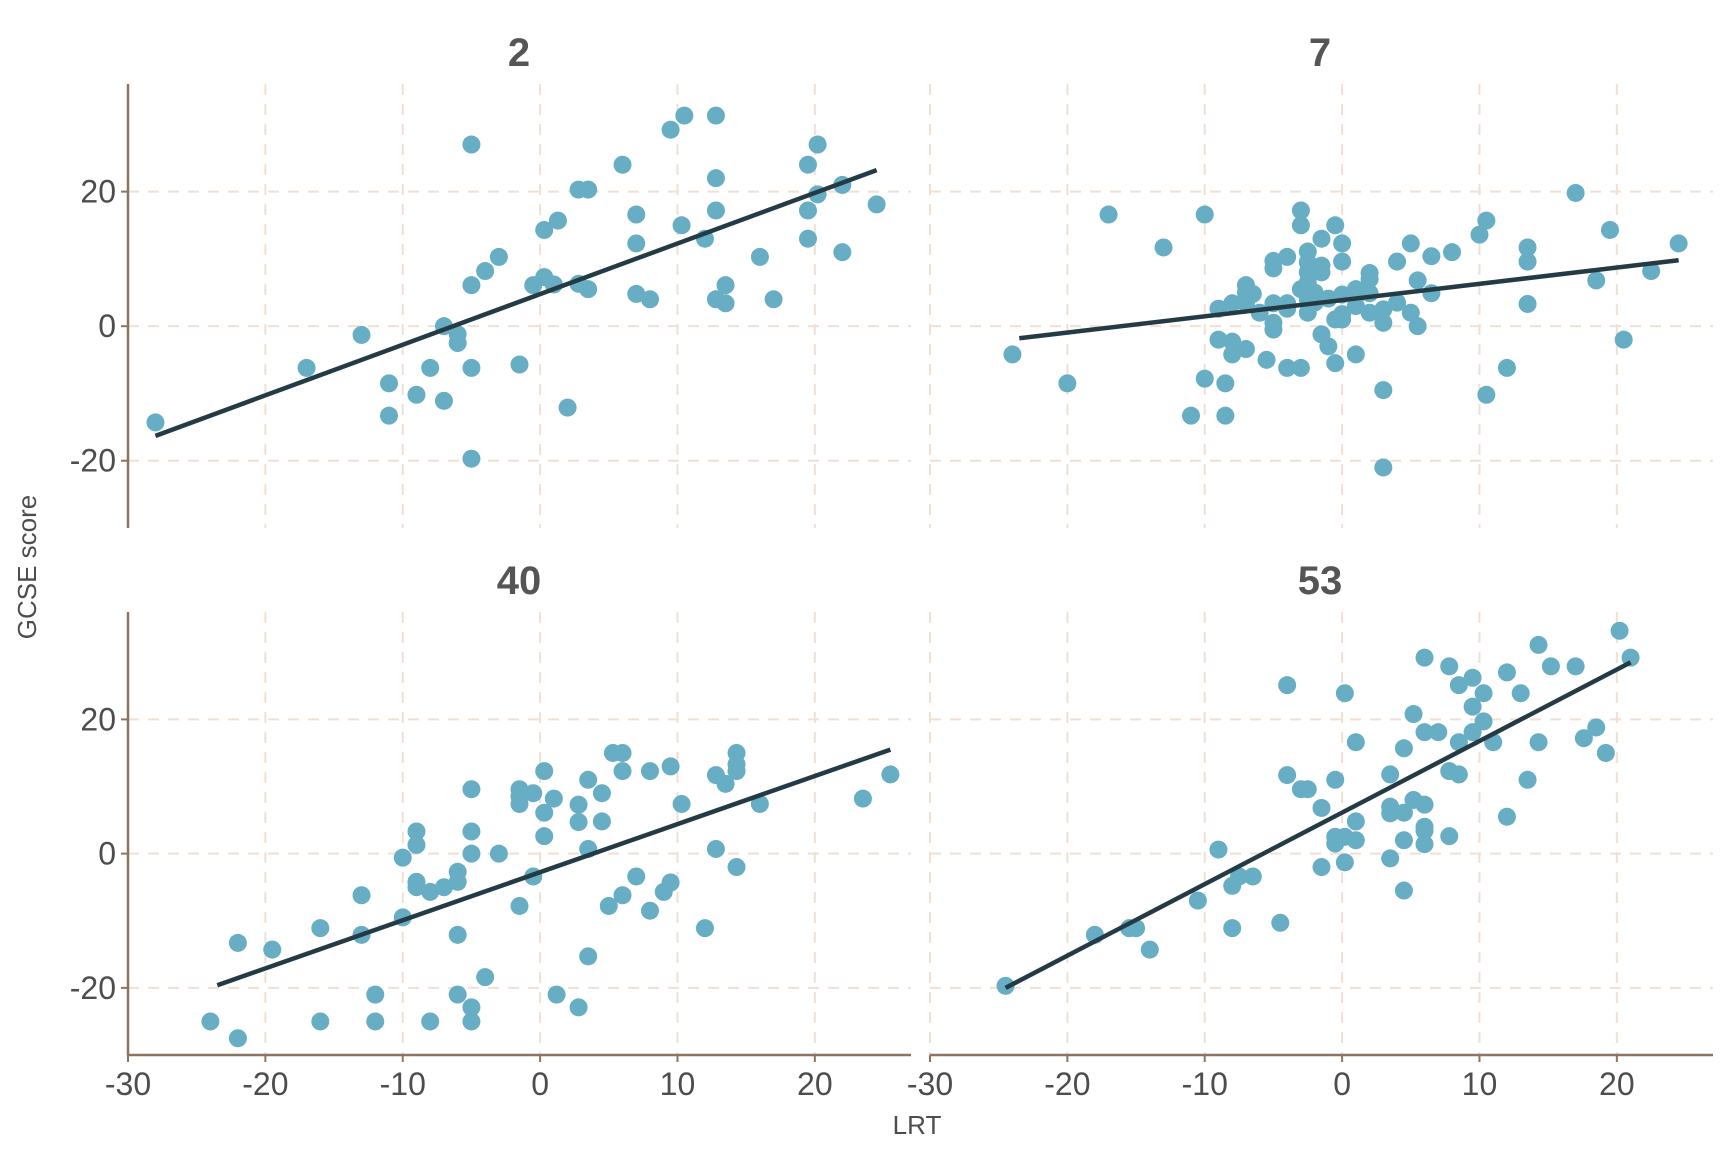 The width and height of the screenshot is (1728, 1152). What do you see at coordinates (519, 581) in the screenshot?
I see `panel-title: 40` at bounding box center [519, 581].